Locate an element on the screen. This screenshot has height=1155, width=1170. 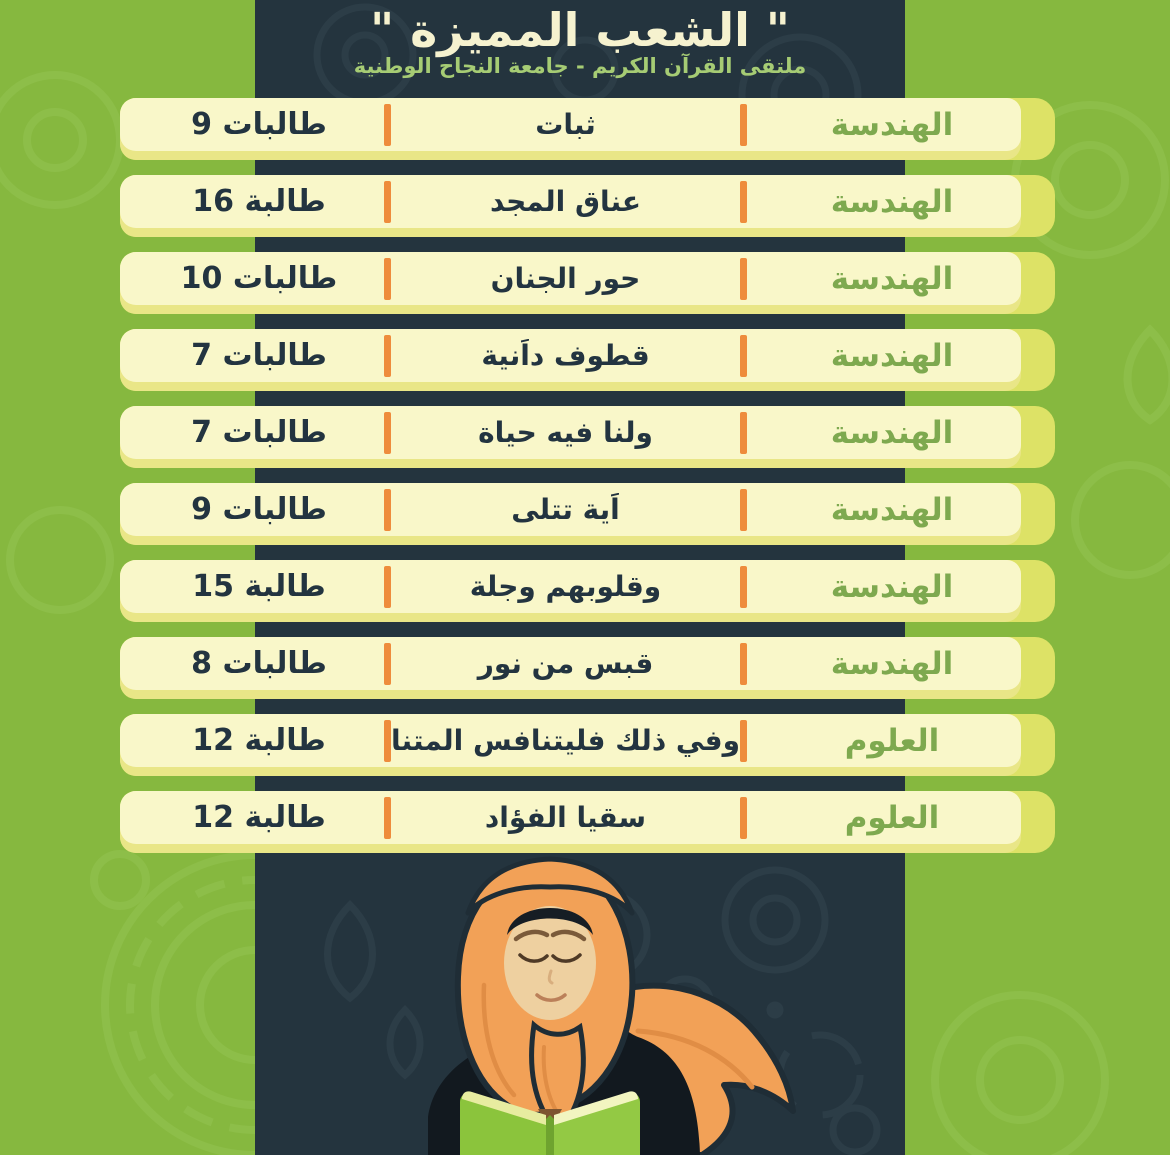
bar-content: الهندسة ولنا فيه حياة 7 طالبات is located at coordinates (587, 432).